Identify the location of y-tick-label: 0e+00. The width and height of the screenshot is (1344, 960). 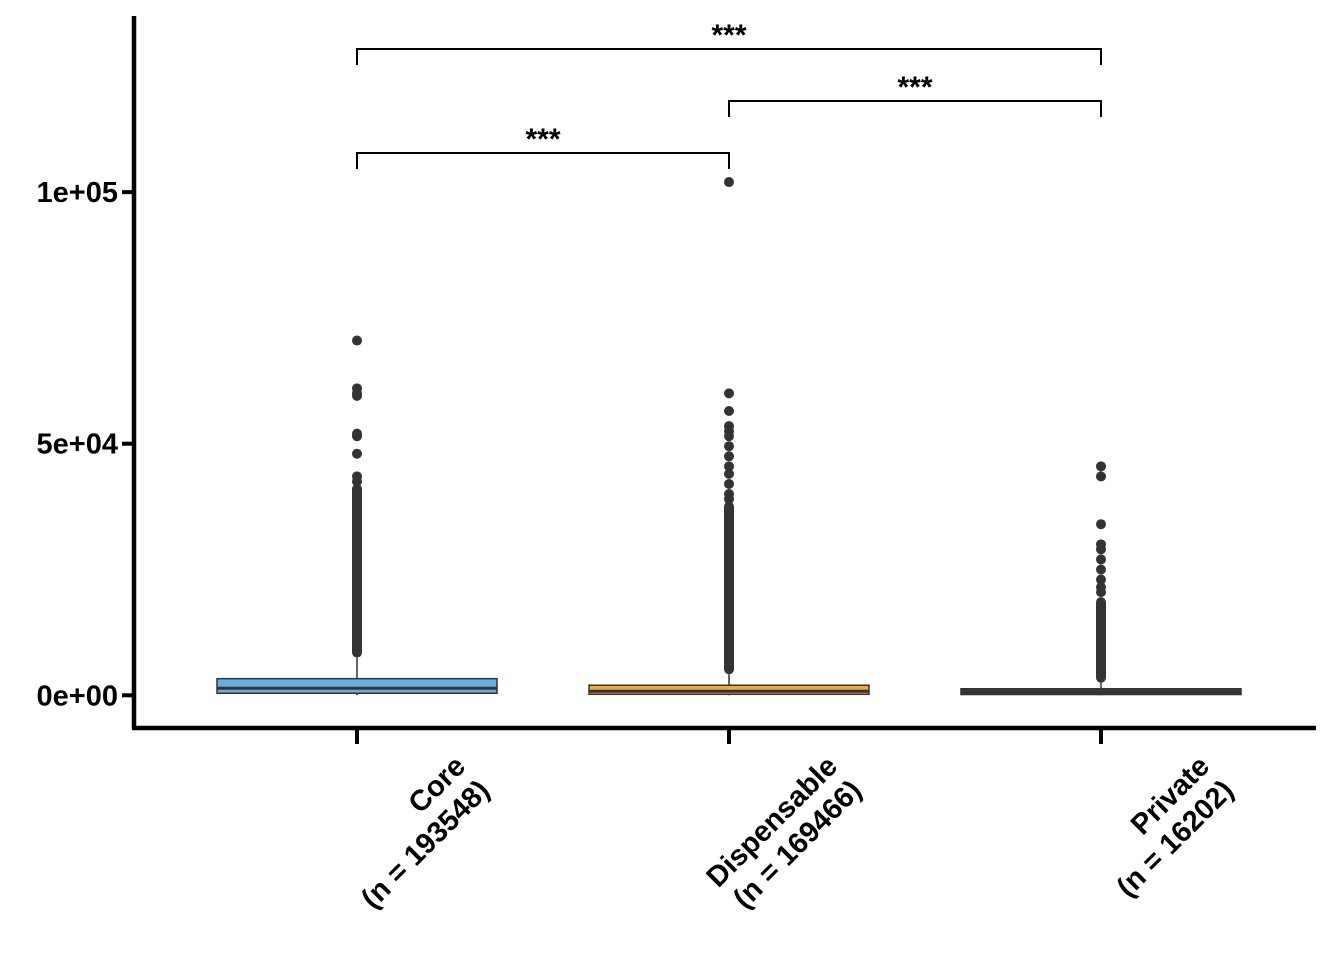
(77, 696).